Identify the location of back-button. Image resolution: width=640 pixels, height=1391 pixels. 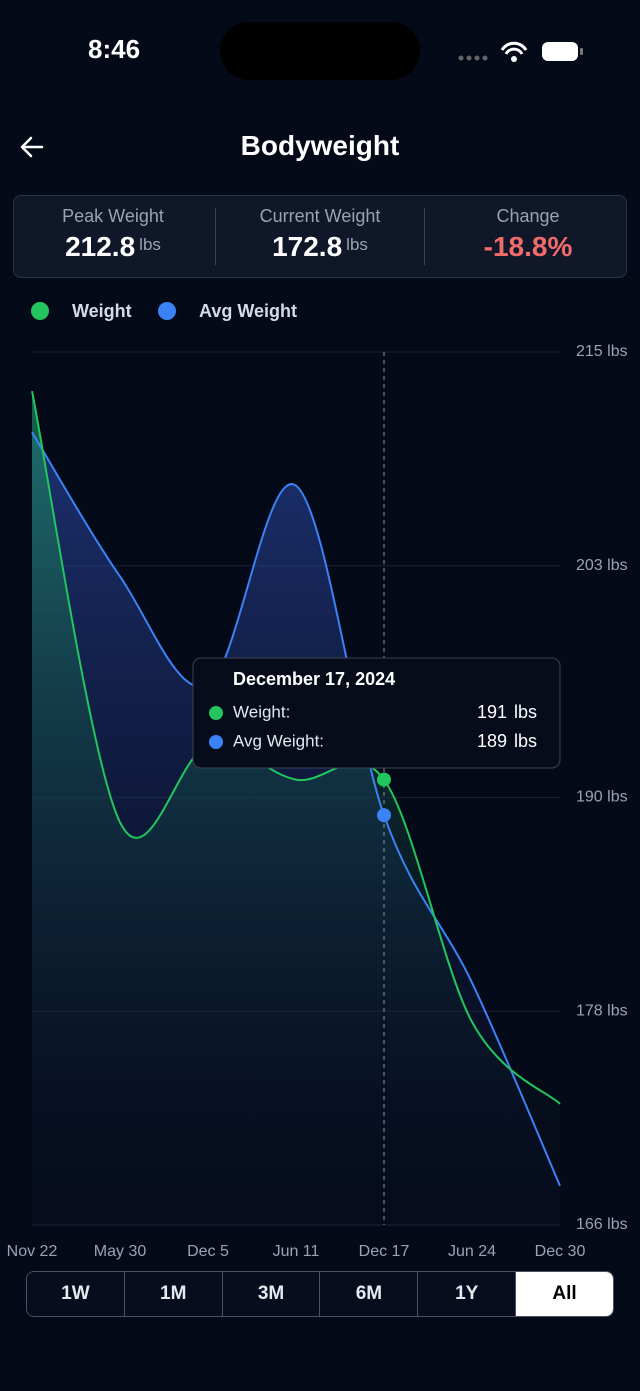
(33, 147).